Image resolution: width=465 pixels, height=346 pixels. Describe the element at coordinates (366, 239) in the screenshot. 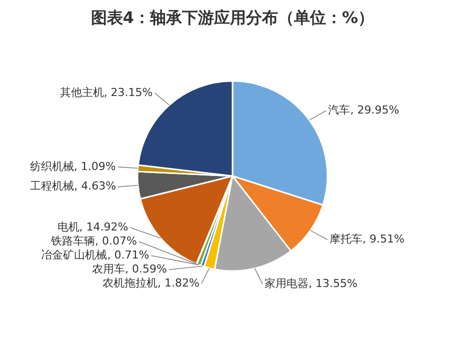

I see `slice-label: 摩托车, 9.51%` at that location.